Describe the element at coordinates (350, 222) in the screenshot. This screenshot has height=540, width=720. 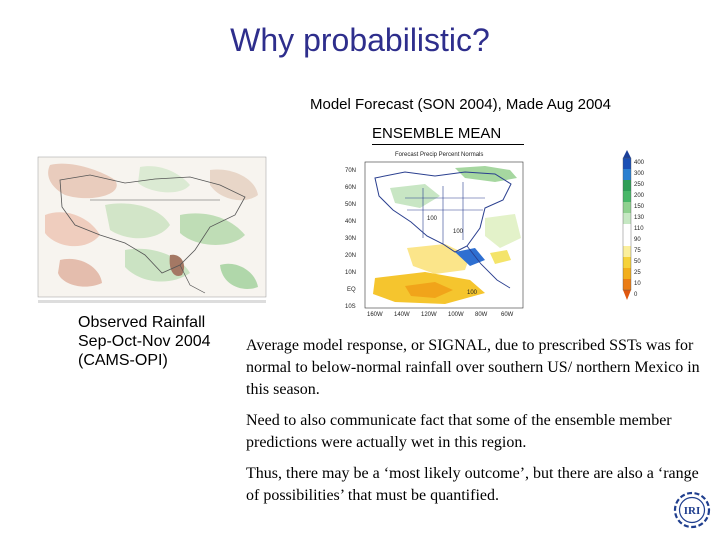
I see `lat-label: 40N` at that location.